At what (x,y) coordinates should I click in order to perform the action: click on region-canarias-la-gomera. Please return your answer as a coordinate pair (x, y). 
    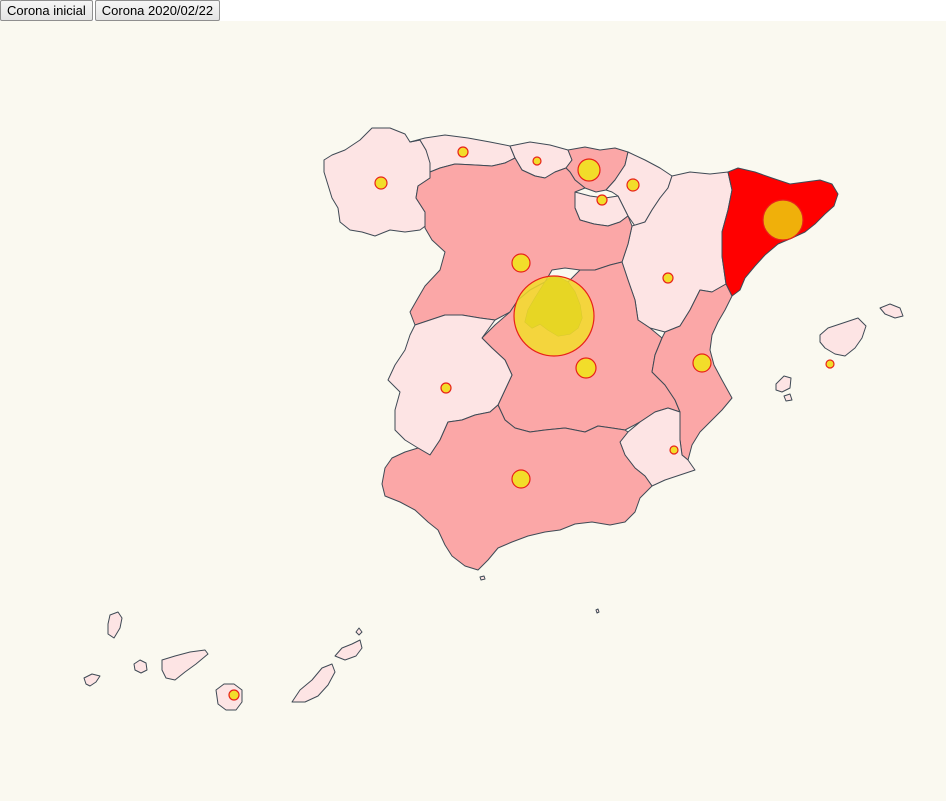
    Looking at the image, I should click on (140, 666).